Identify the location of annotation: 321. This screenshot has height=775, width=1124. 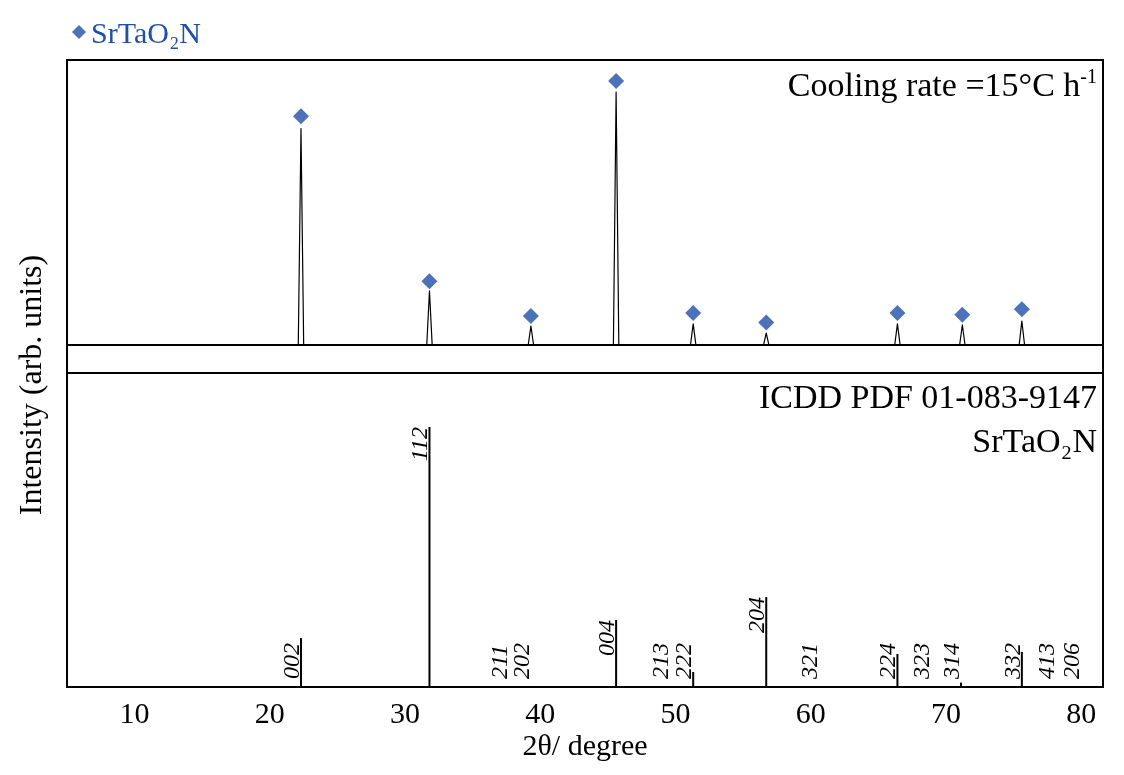
(808, 661).